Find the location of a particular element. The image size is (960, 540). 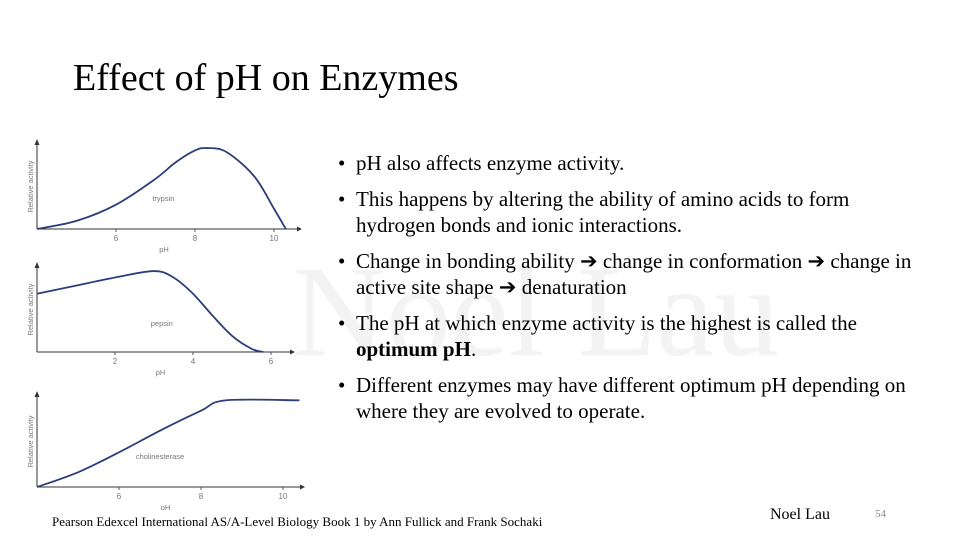

bullet-text: pH also affects enzyme activity. is located at coordinates (490, 163).